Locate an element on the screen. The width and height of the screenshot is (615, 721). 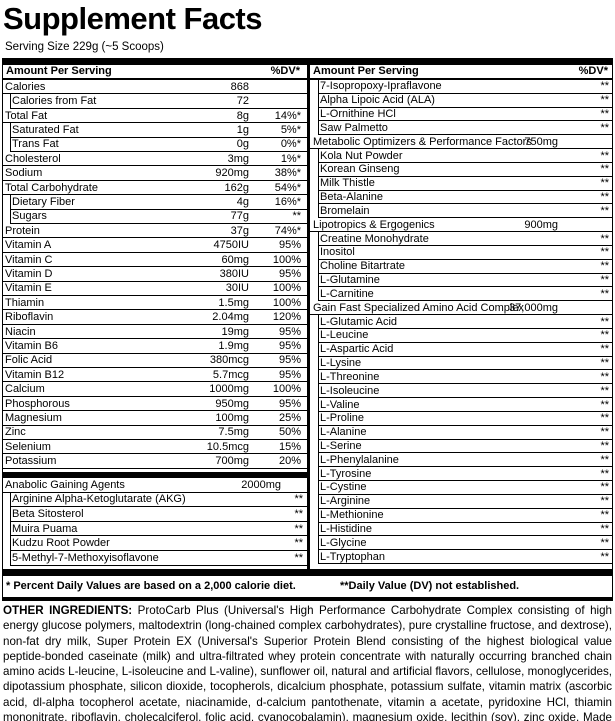
item-name: Phosphorous is located at coordinates (37, 403).